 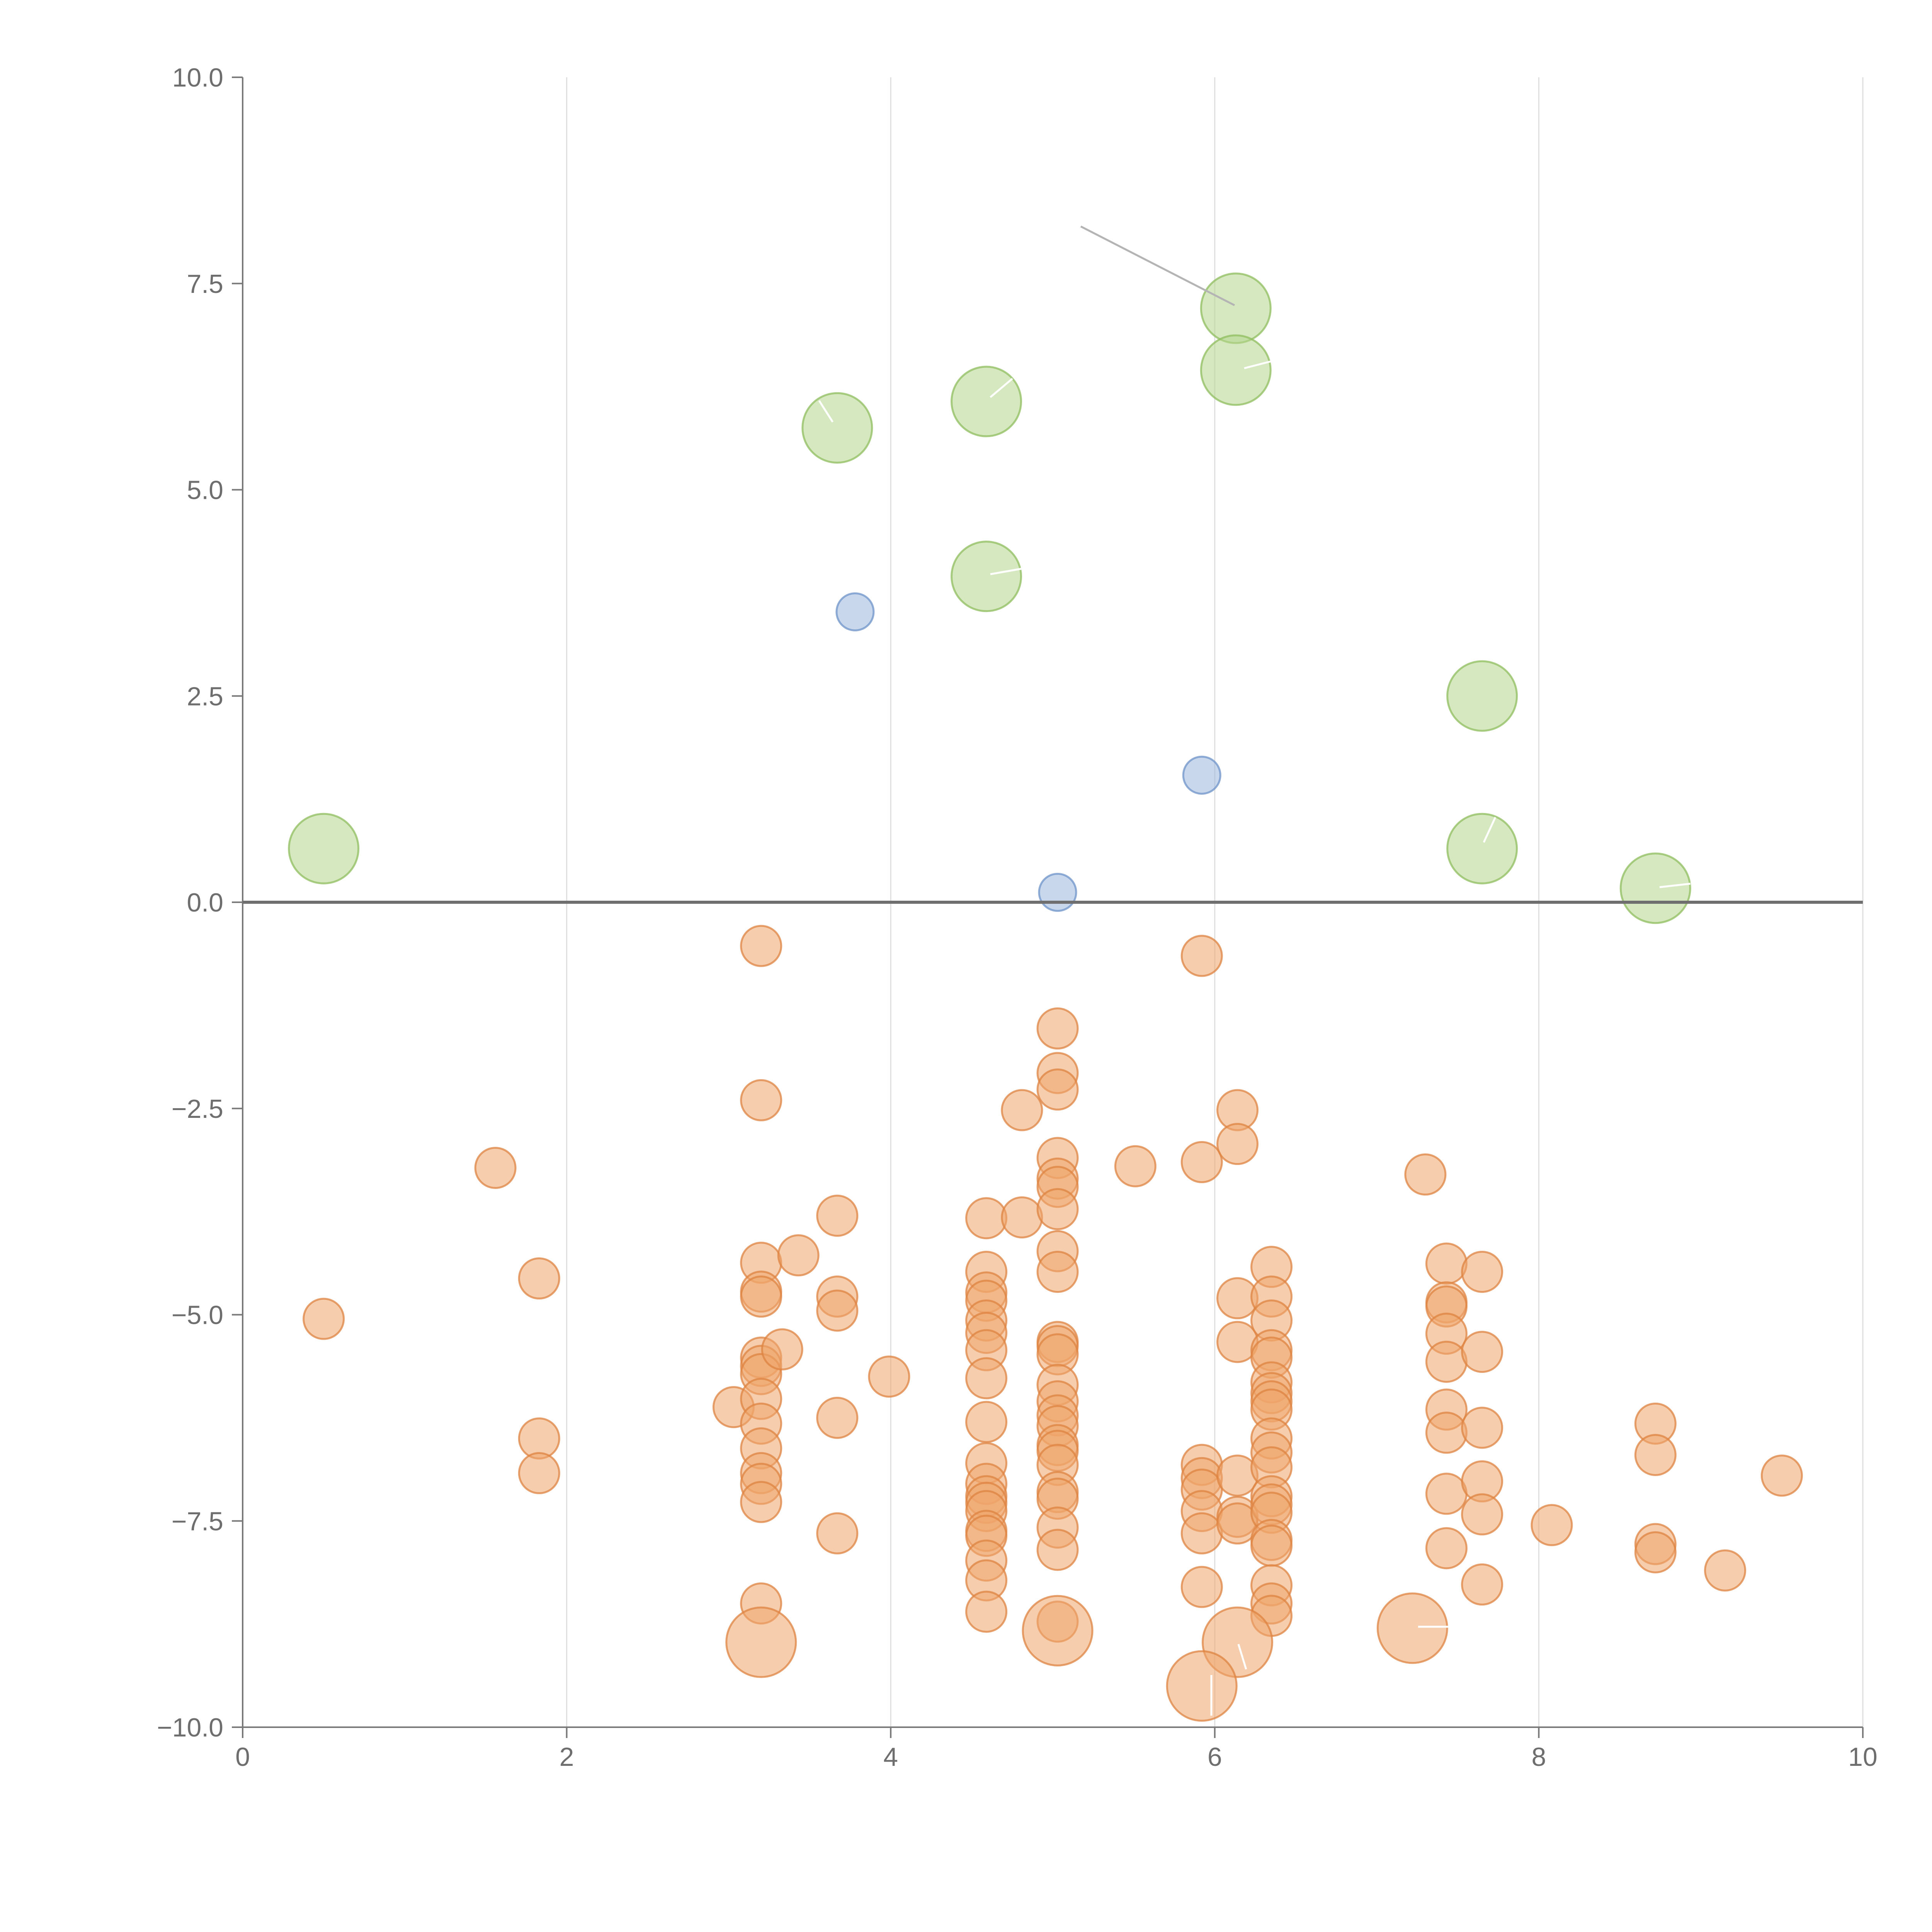 I want to click on y-tick-label: 2.5, so click(x=205, y=696).